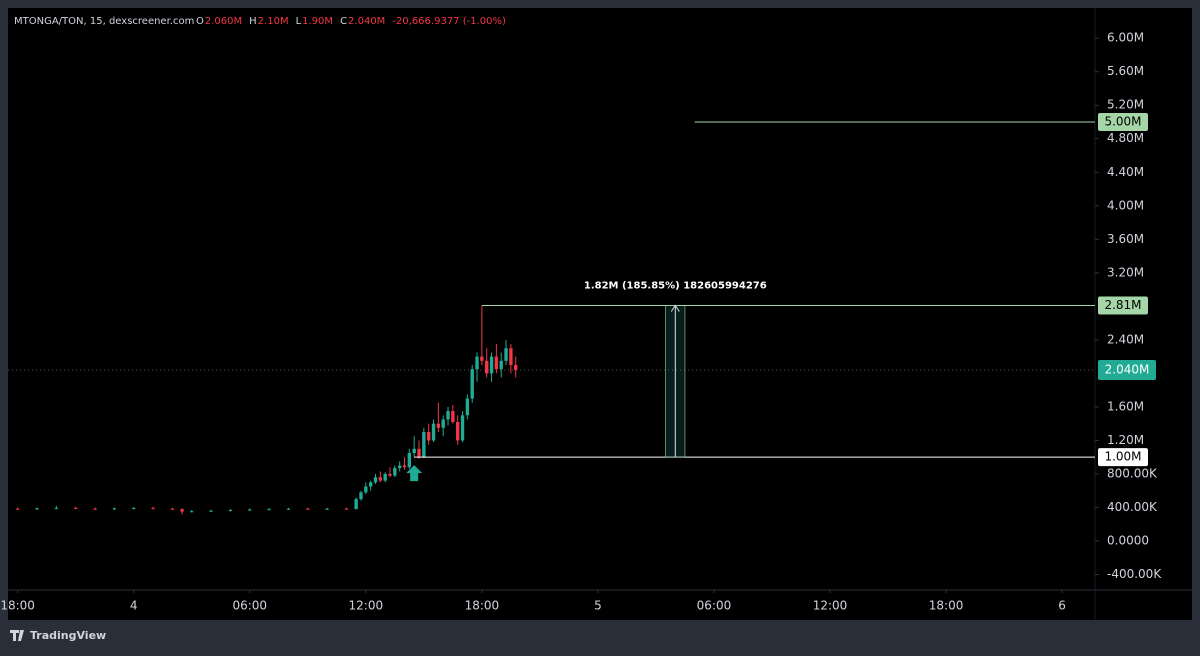  What do you see at coordinates (17, 635) in the screenshot?
I see `logo` at bounding box center [17, 635].